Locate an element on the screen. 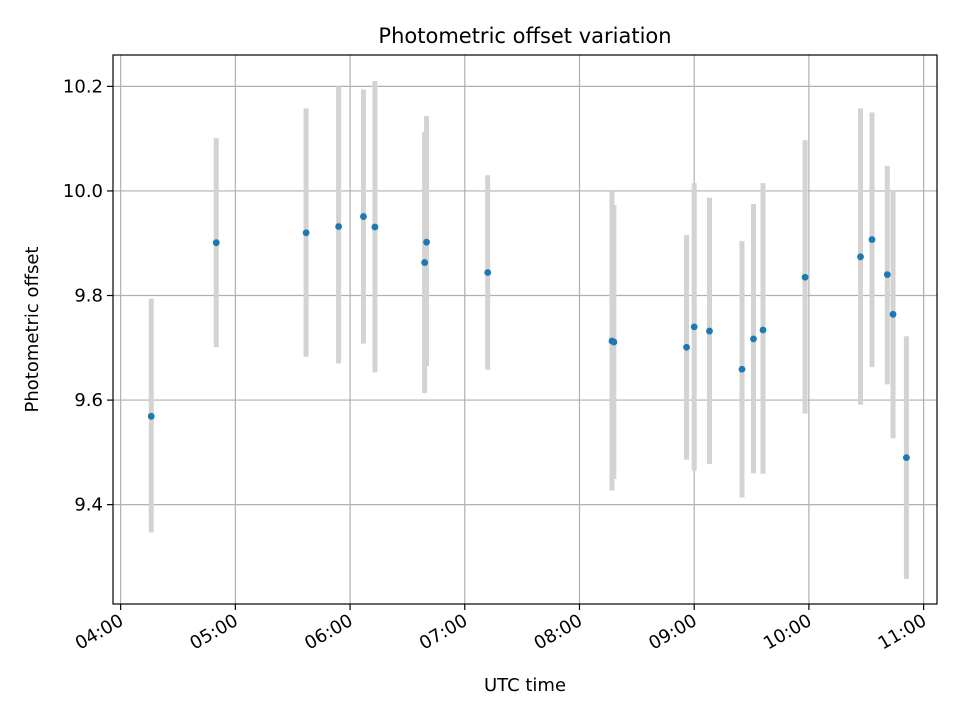 The image size is (960, 720). y-tick-label: 9.8 is located at coordinates (88, 296).